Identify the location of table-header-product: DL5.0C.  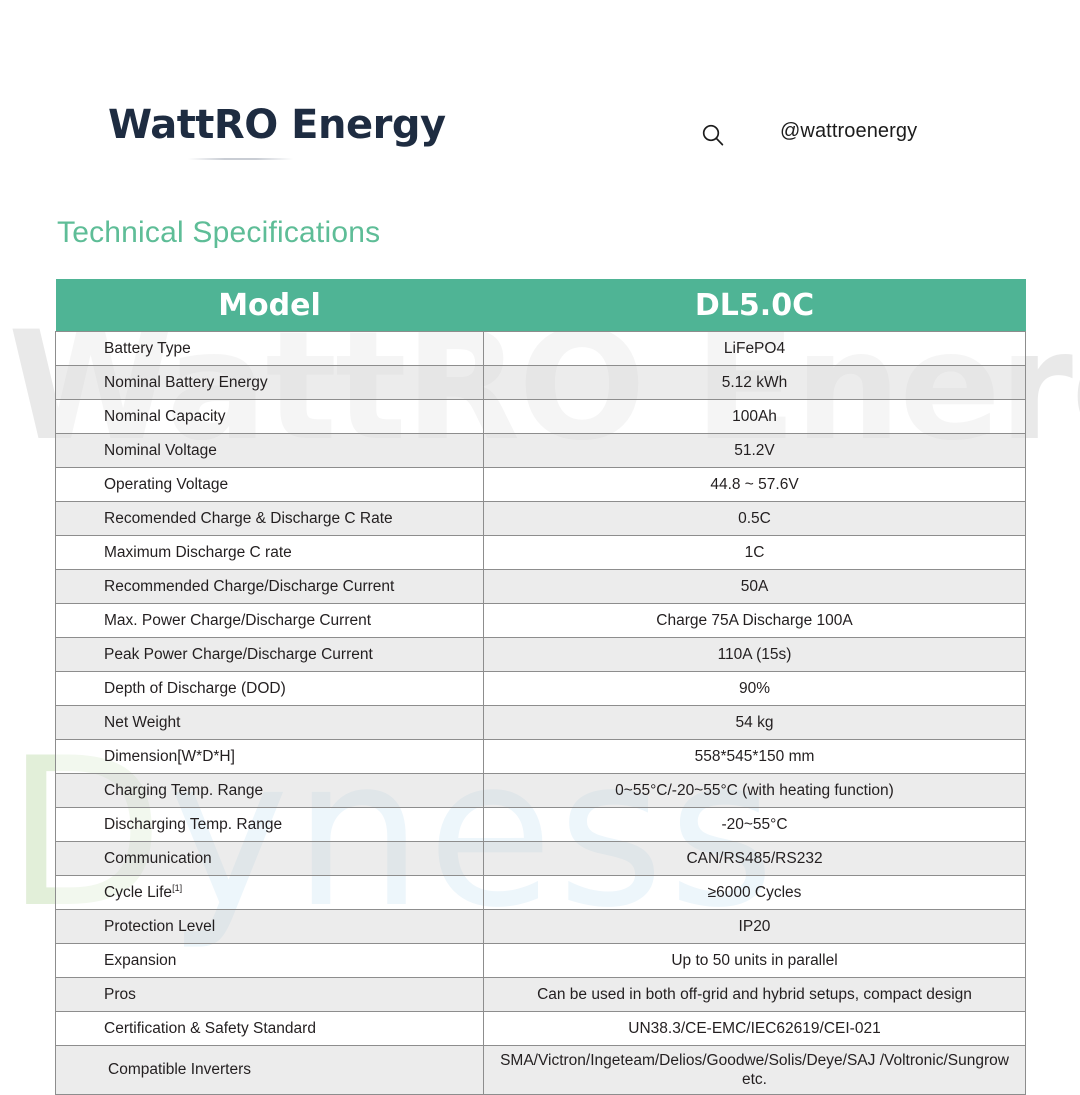
(754, 305).